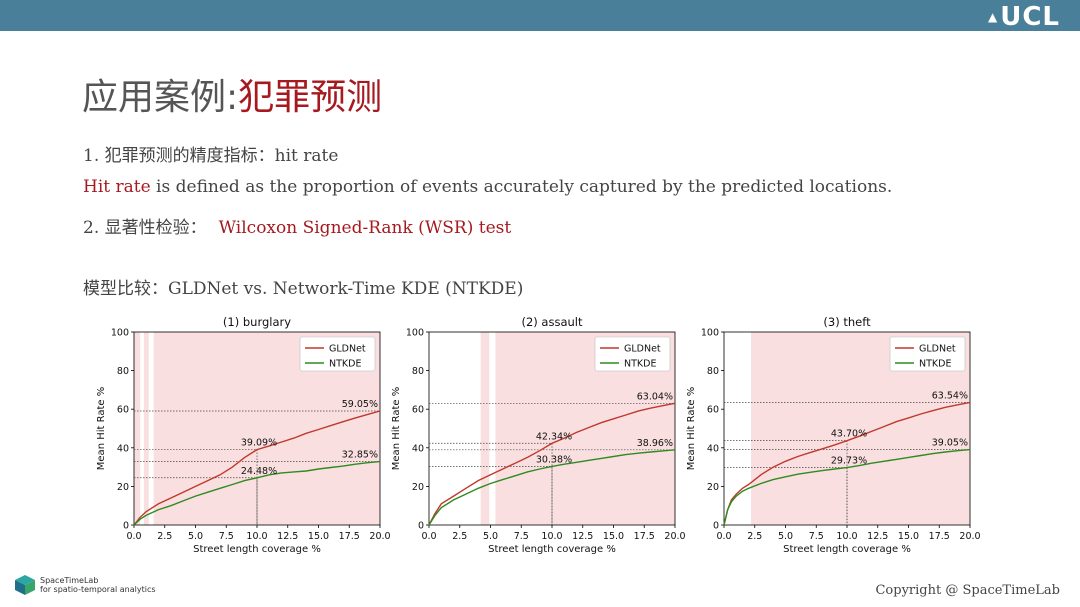  Describe the element at coordinates (310, 97) in the screenshot. I see `title-highlight: 犯罪预测` at that location.